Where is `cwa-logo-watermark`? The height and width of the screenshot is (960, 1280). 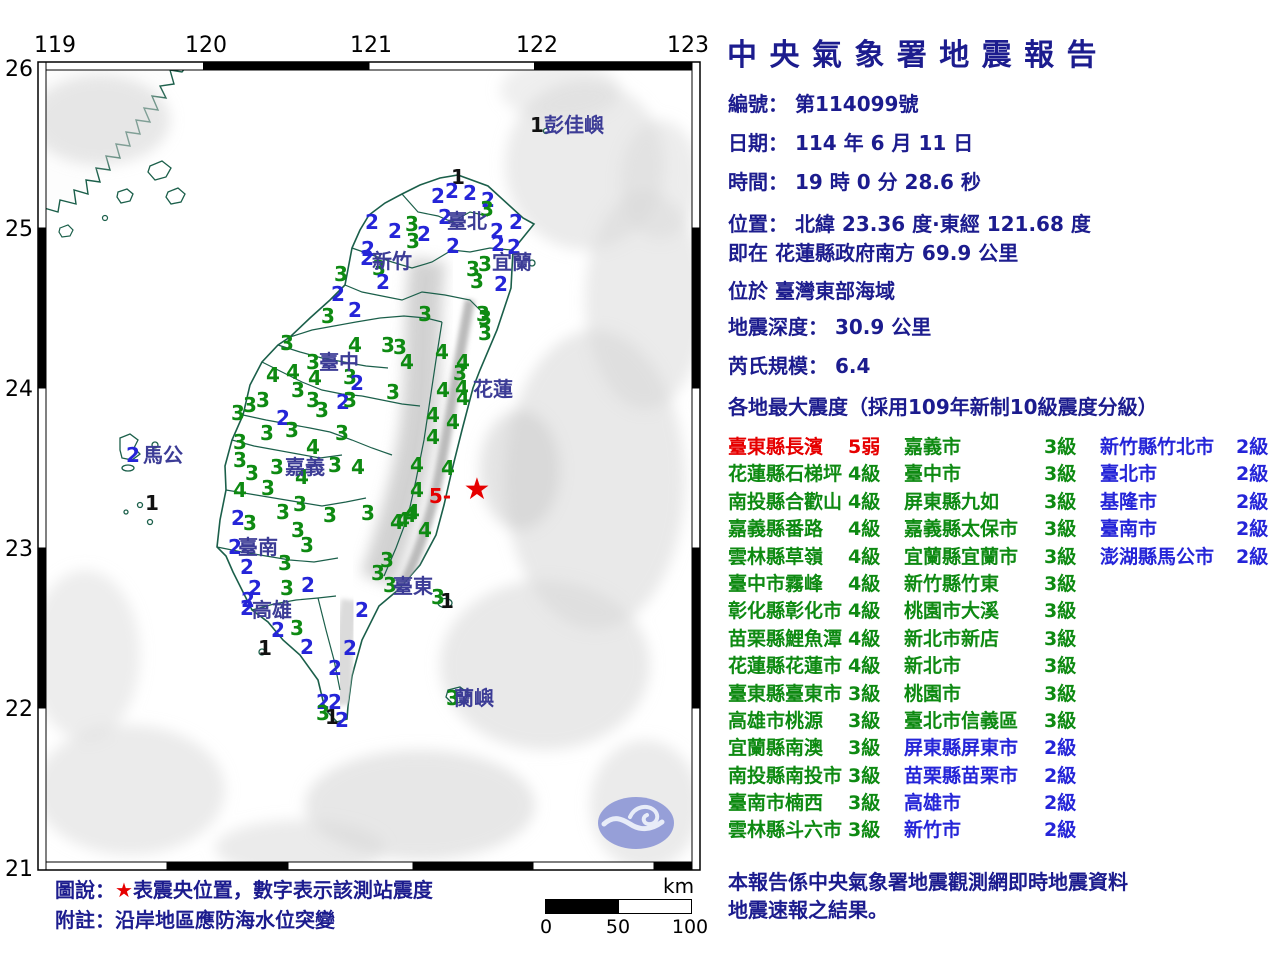 cwa-logo-watermark is located at coordinates (636, 823).